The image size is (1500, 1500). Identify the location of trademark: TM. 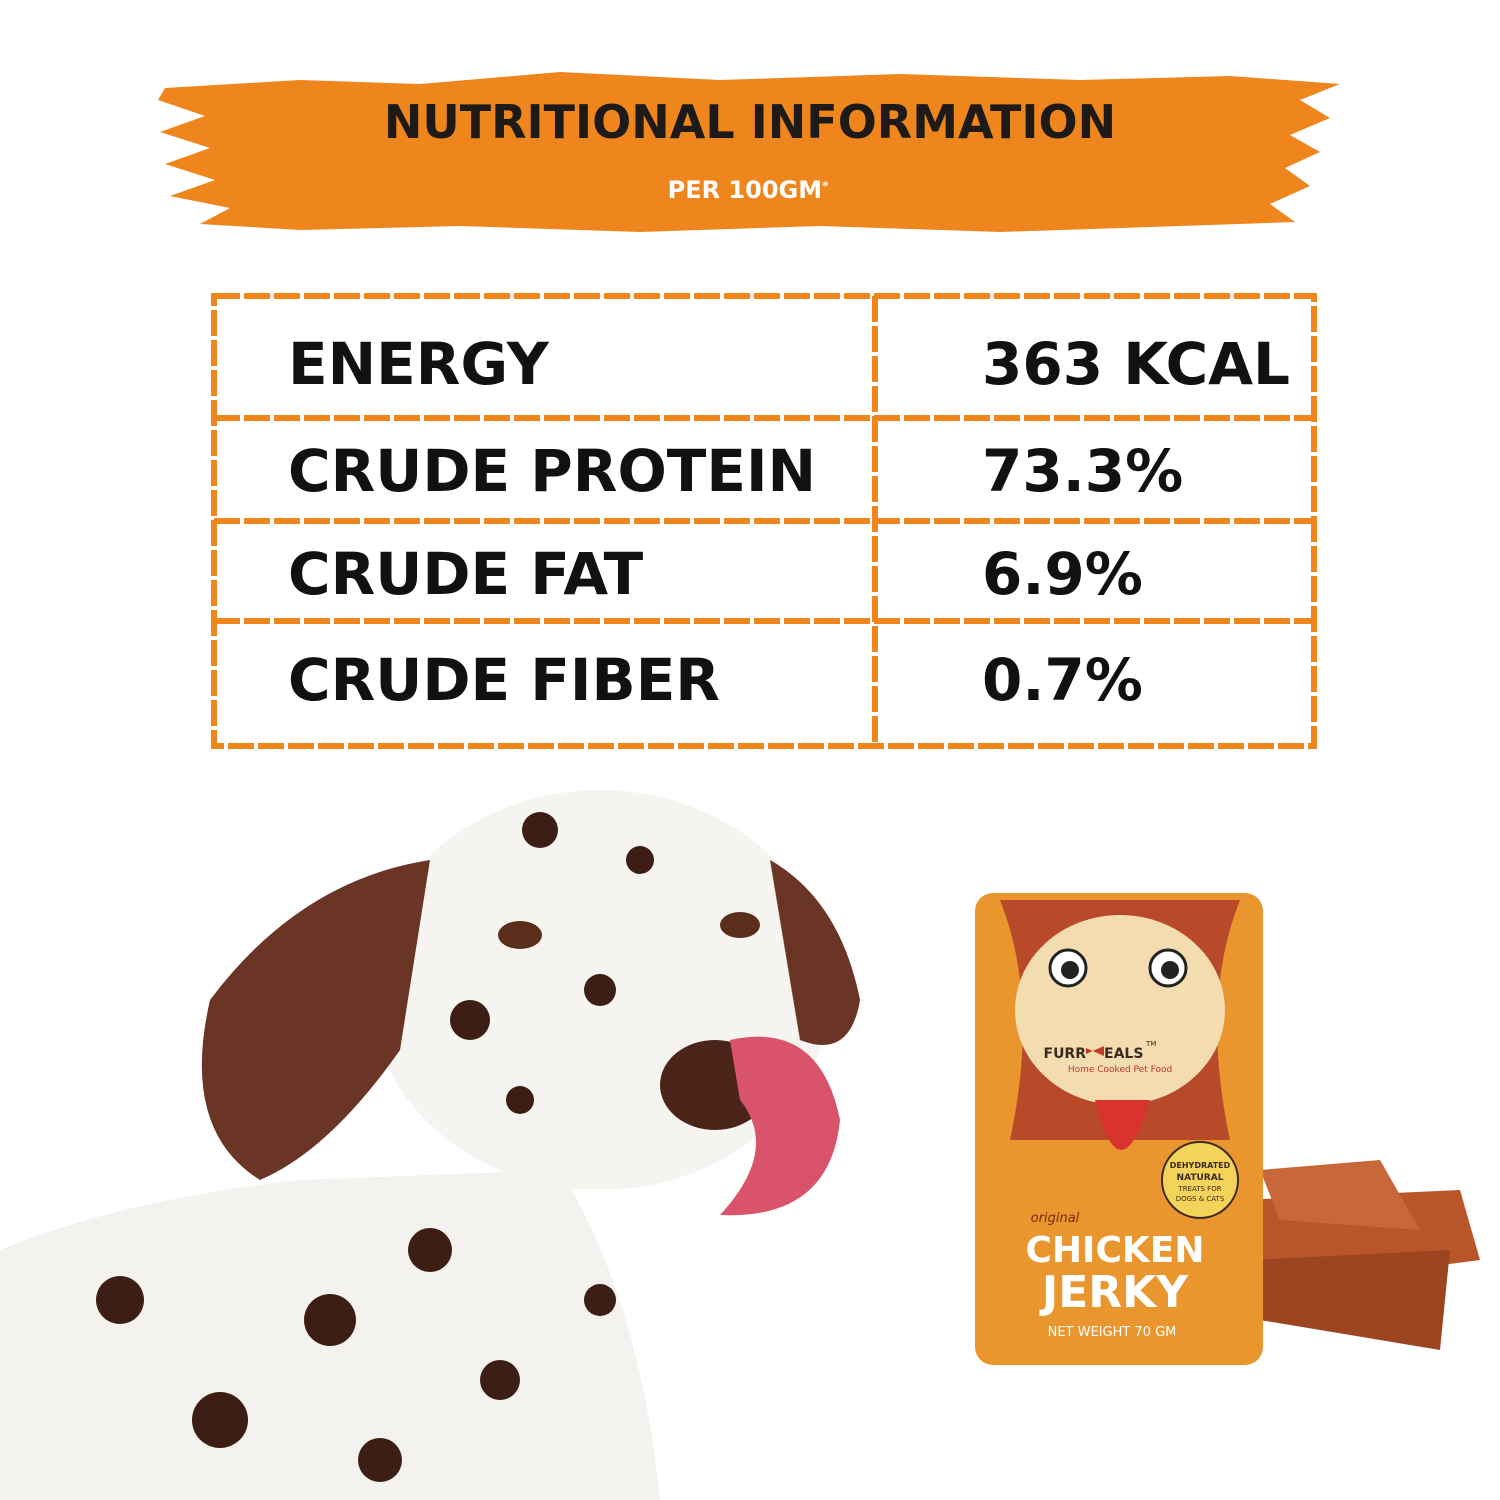
(1150, 1044).